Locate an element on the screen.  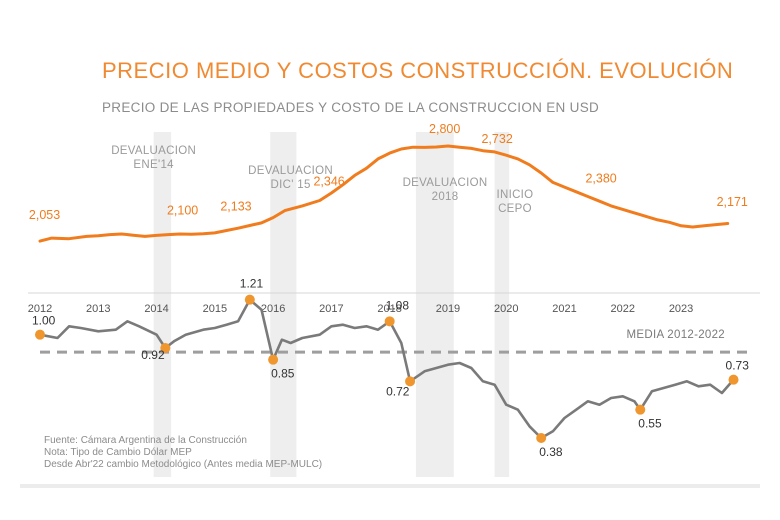
ratio-data-label: 1.08 is located at coordinates (398, 305).